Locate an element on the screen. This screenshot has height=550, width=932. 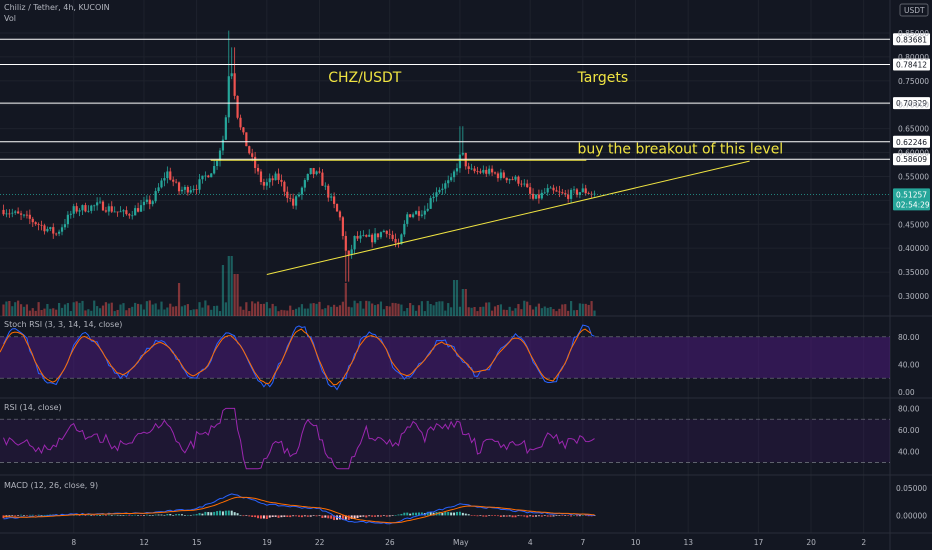
current-price-label: 0.51257 is located at coordinates (911, 194).